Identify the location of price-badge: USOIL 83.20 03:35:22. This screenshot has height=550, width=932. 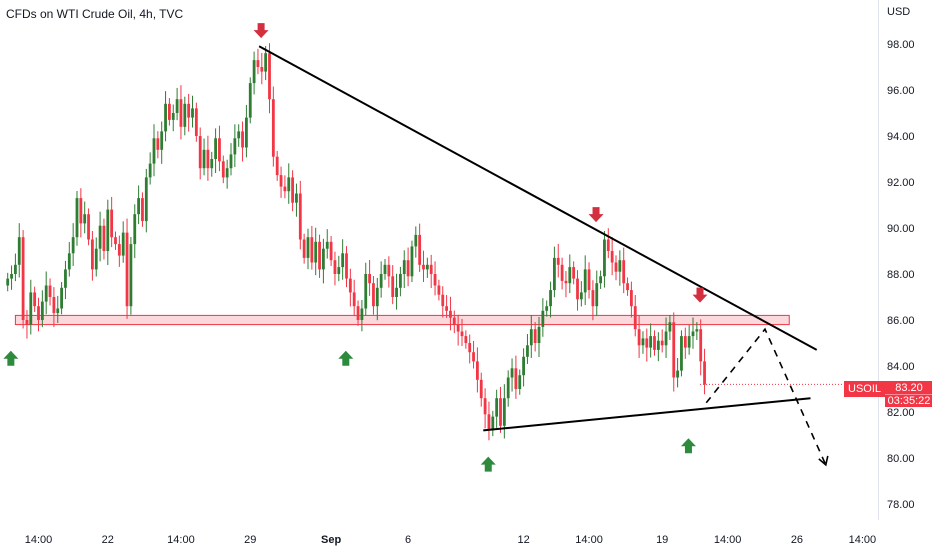
(888, 394).